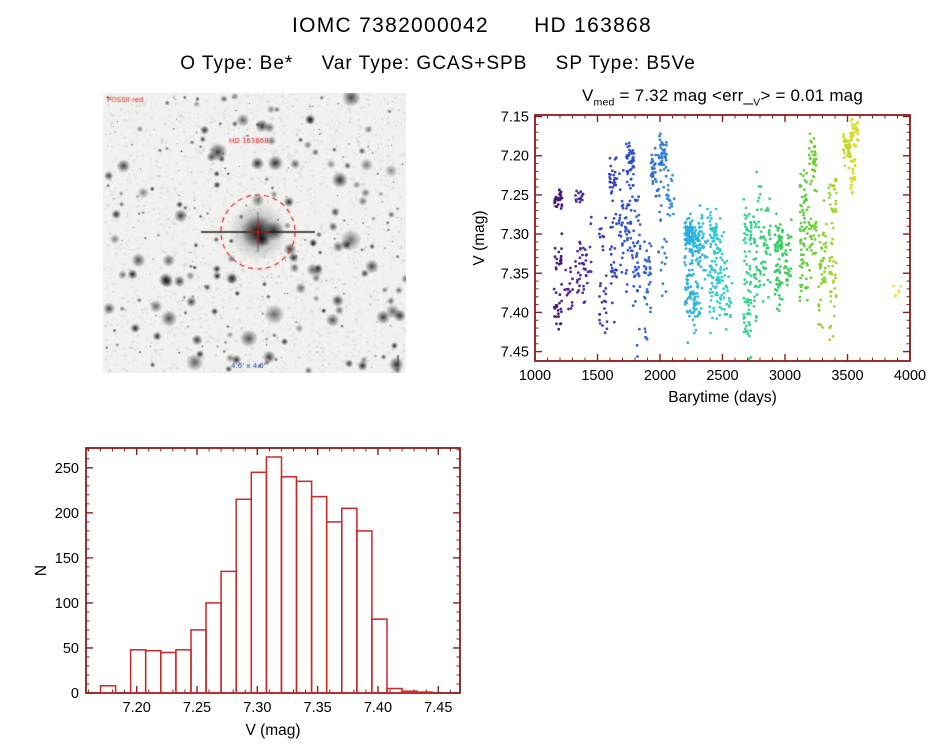  What do you see at coordinates (257, 708) in the screenshot?
I see `x-tick-label: 7.30` at bounding box center [257, 708].